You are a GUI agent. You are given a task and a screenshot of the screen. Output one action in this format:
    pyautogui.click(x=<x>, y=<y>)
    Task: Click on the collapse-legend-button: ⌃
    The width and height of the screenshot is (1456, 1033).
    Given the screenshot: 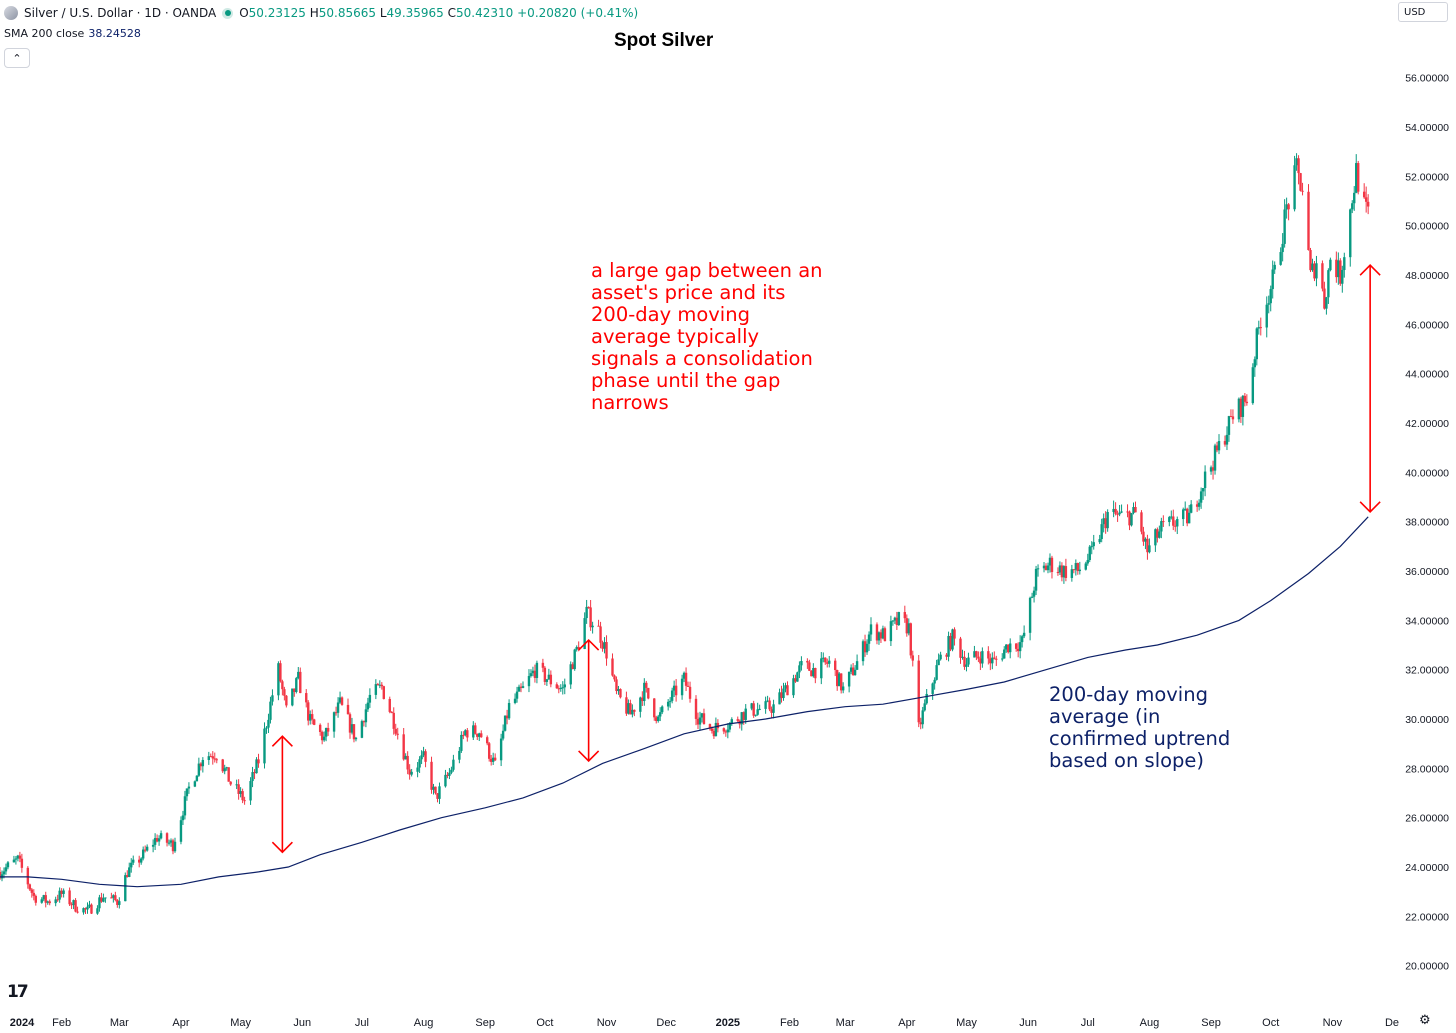 What is the action you would take?
    pyautogui.click(x=17, y=58)
    